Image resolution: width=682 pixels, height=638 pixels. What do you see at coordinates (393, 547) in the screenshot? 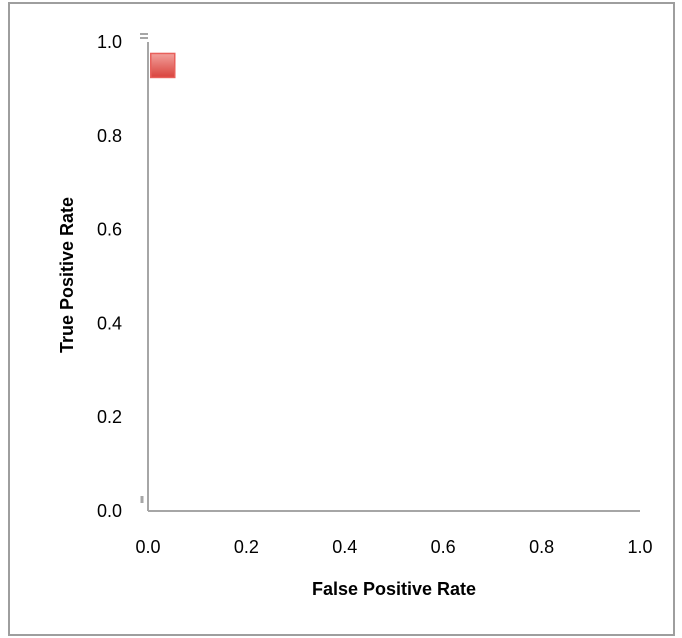
I see `x-tick-labels: 0.0 0.2 0.4 0.6 0.8 1.0` at bounding box center [393, 547].